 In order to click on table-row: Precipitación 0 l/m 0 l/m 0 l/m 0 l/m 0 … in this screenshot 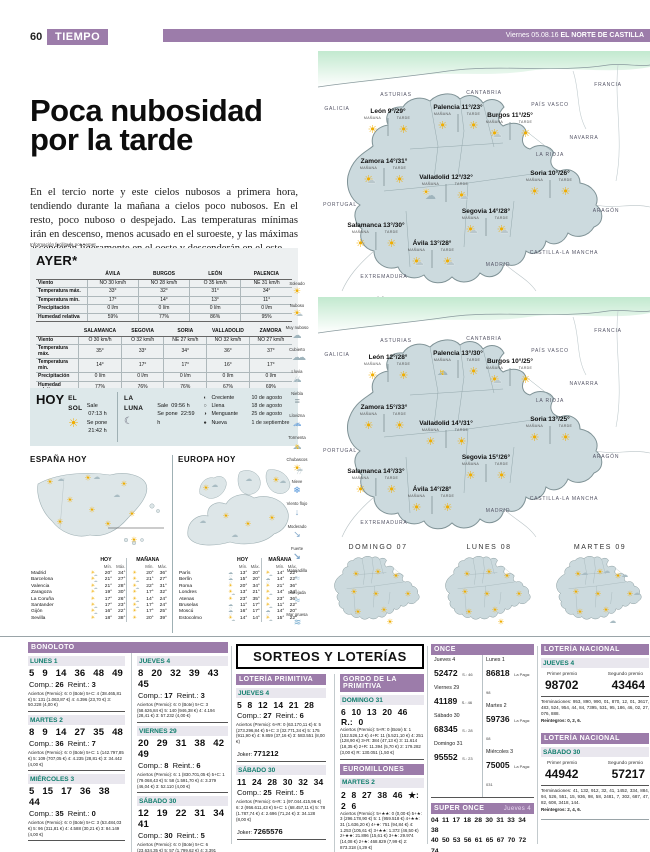, I will do `click(164, 376)`.